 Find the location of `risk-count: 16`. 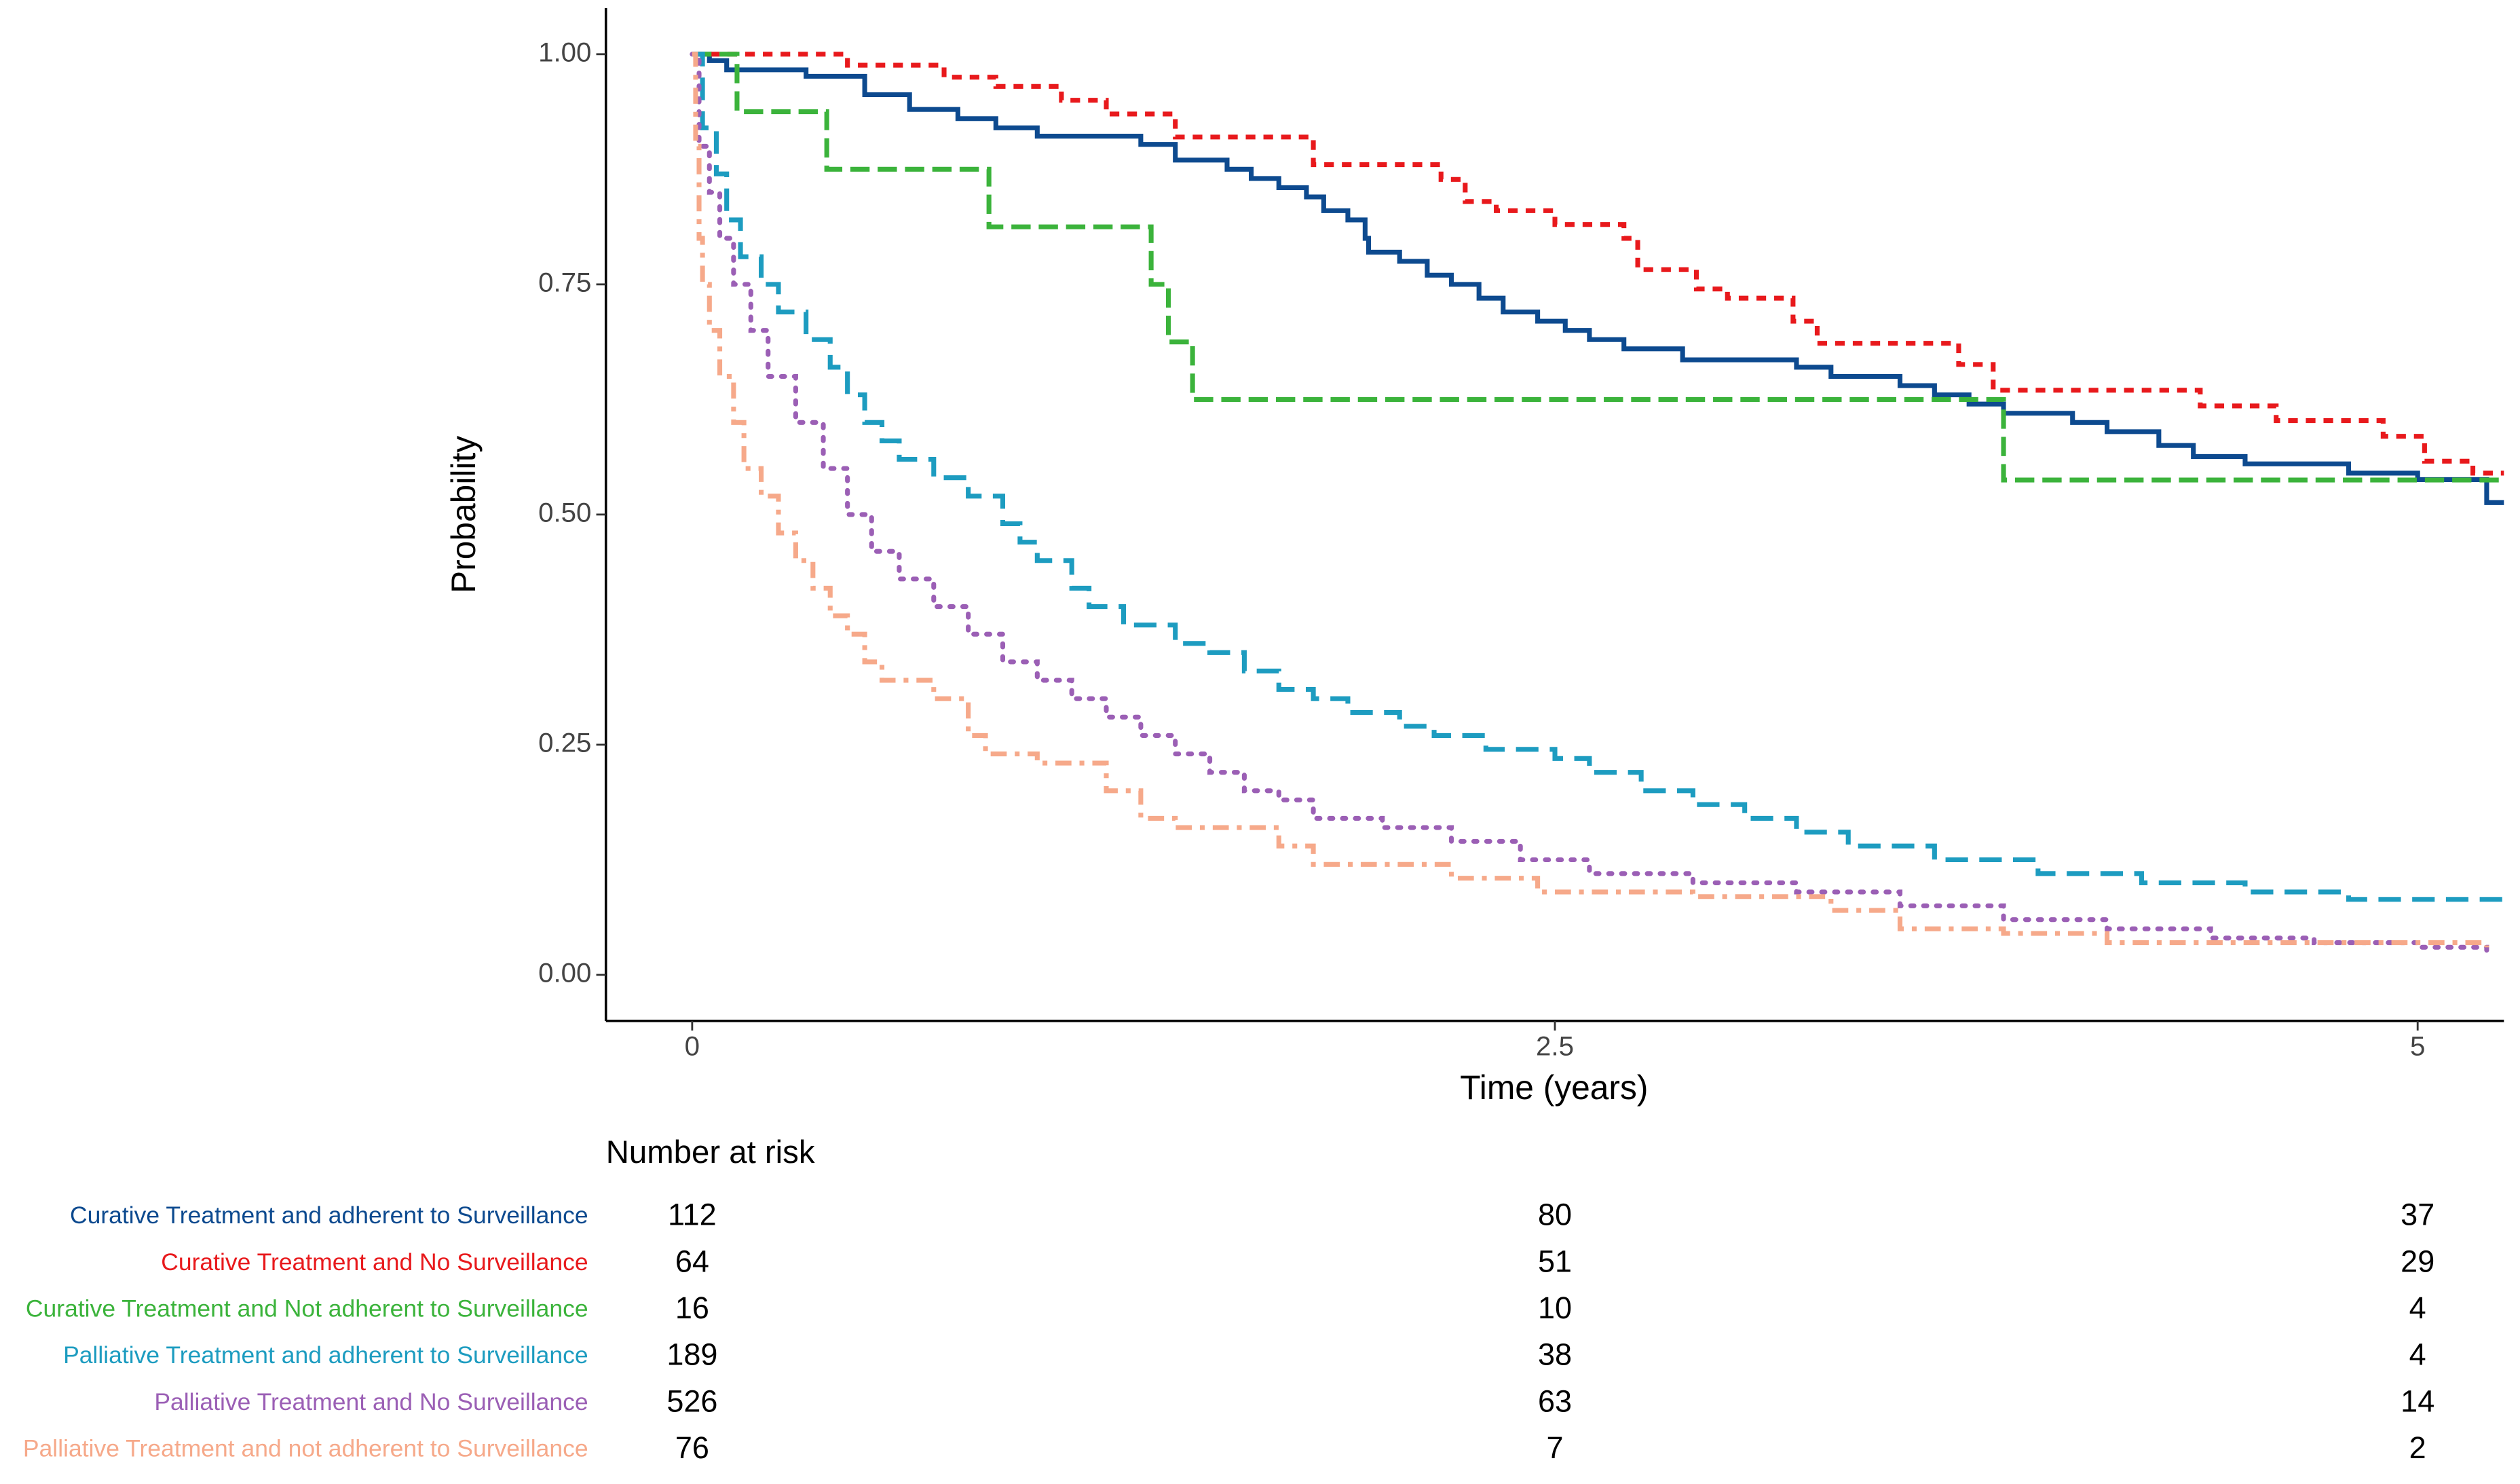

risk-count: 16 is located at coordinates (692, 1308).